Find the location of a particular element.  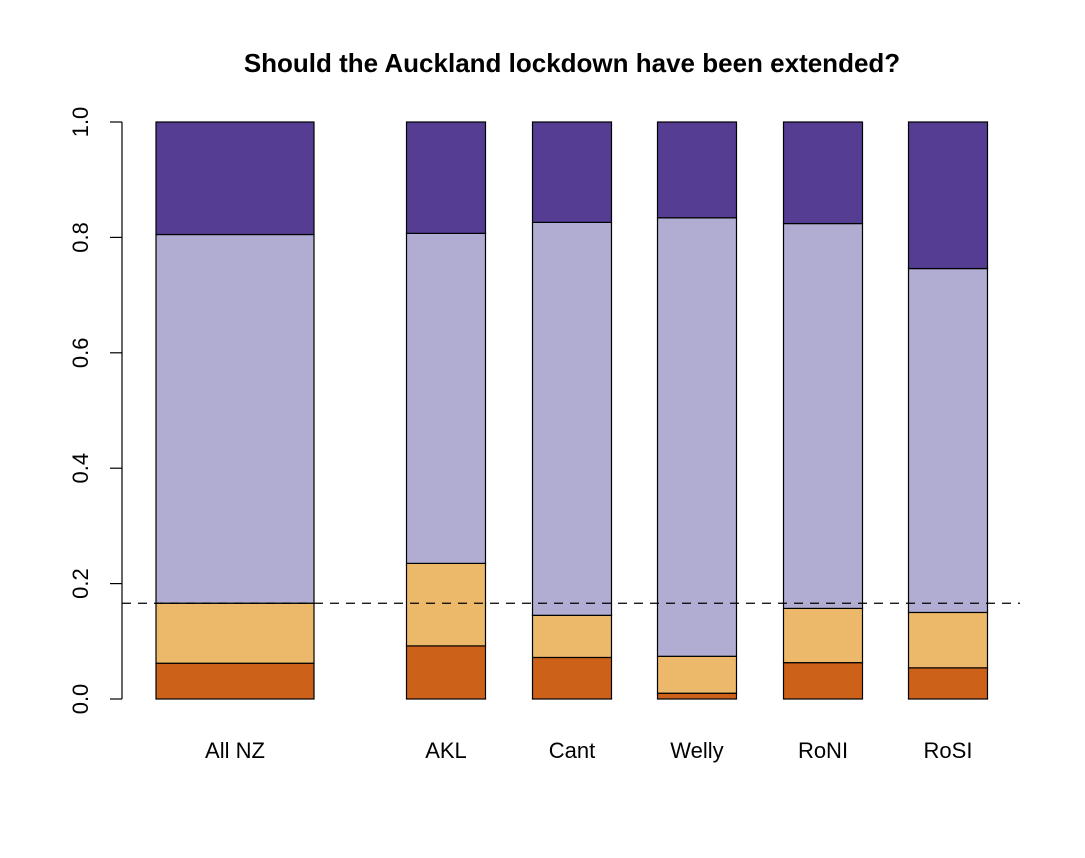

x-axis-labels: All NZ AKL Cant Welly RoNI RoSI is located at coordinates (588, 750).